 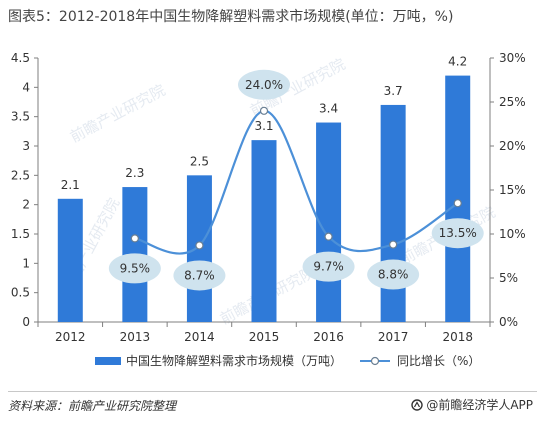 What do you see at coordinates (26, 146) in the screenshot?
I see `y-left-tick-label: 3` at bounding box center [26, 146].